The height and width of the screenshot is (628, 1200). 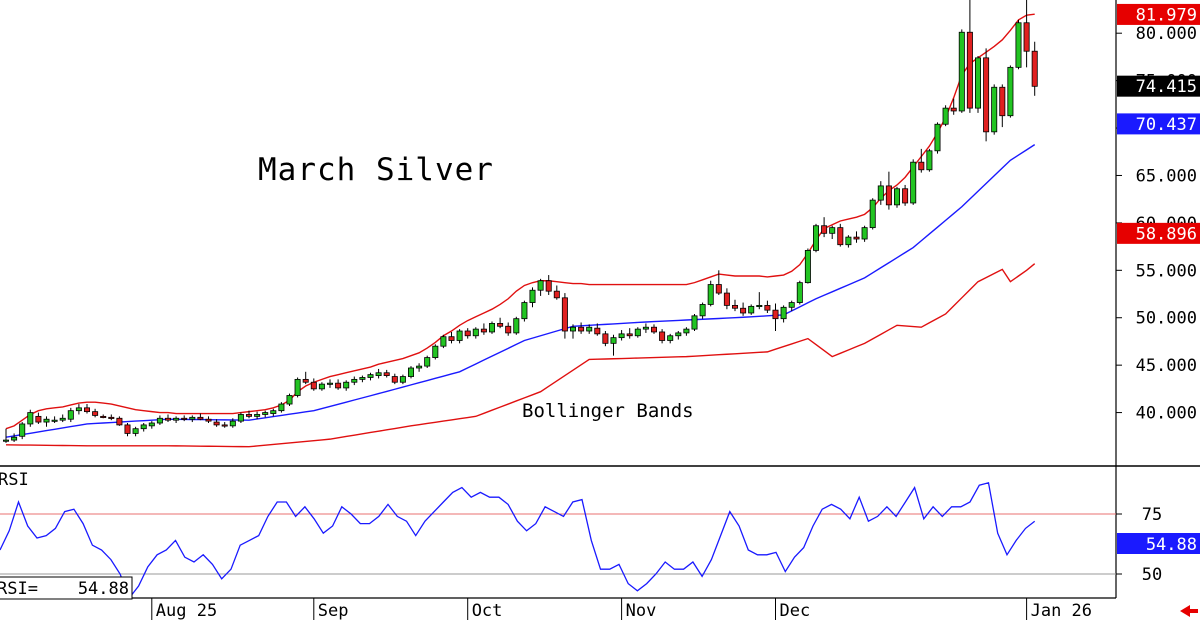 What do you see at coordinates (1166, 319) in the screenshot?
I see `price-tick-label: 50.000` at bounding box center [1166, 319].